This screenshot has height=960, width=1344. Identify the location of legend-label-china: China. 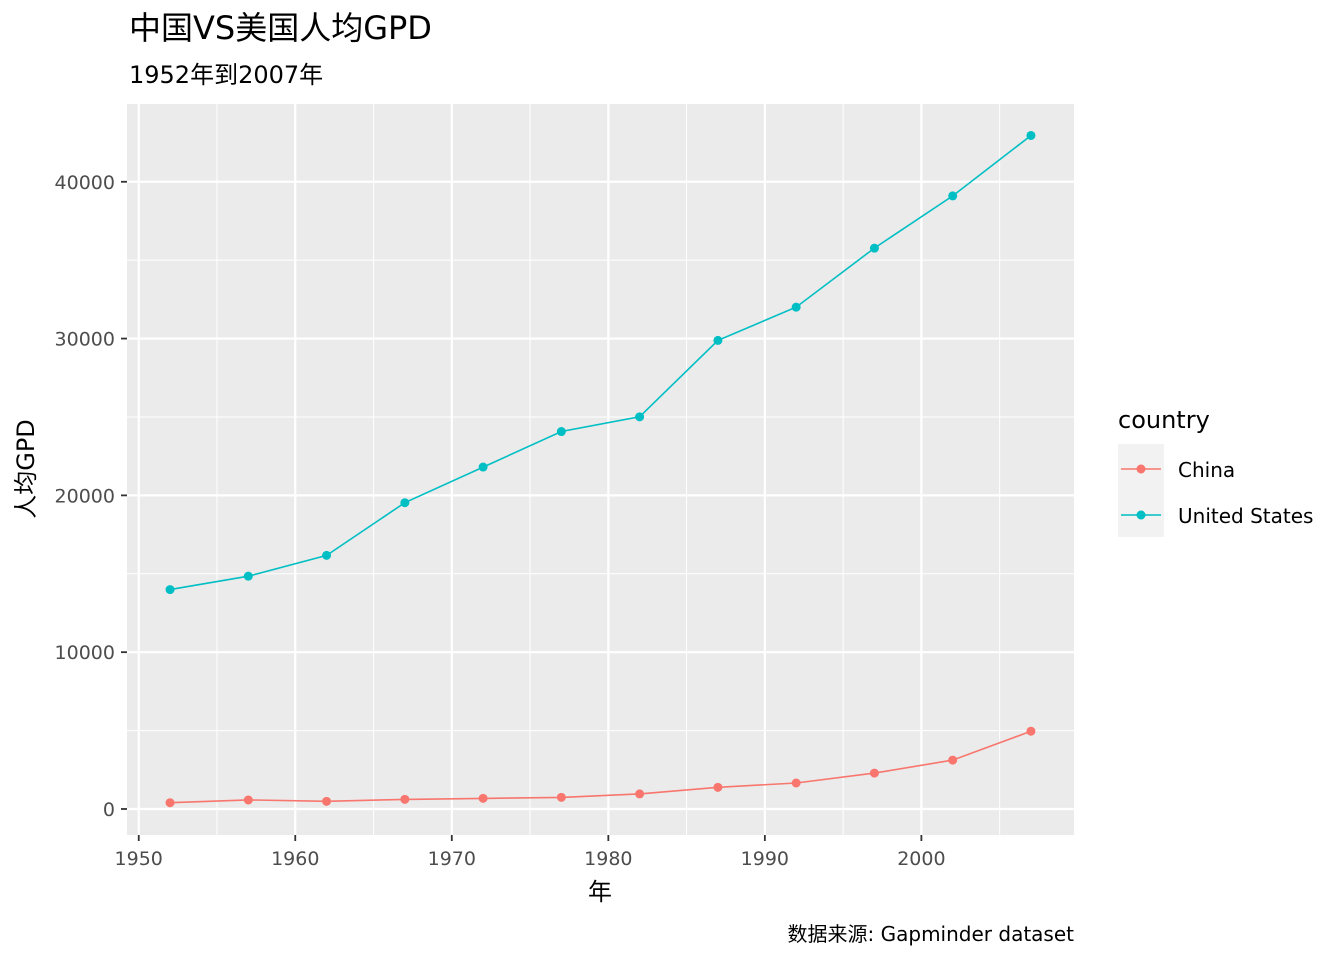
(1206, 470).